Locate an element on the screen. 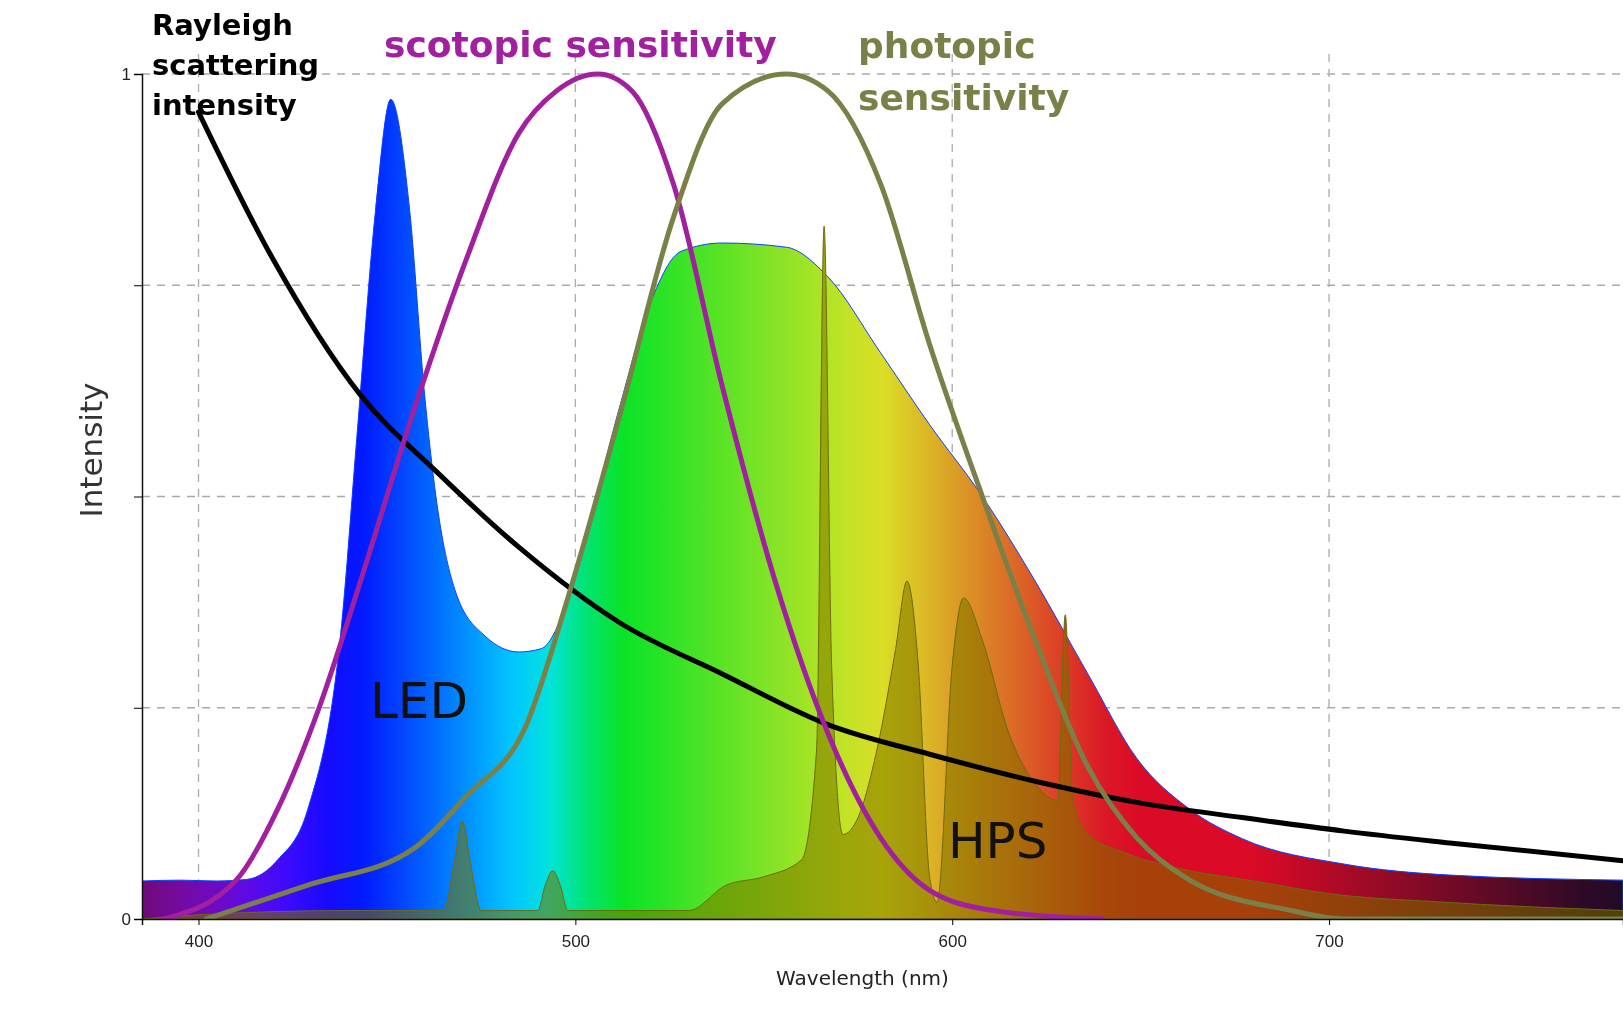  x-tick-label: 600 is located at coordinates (952, 941).